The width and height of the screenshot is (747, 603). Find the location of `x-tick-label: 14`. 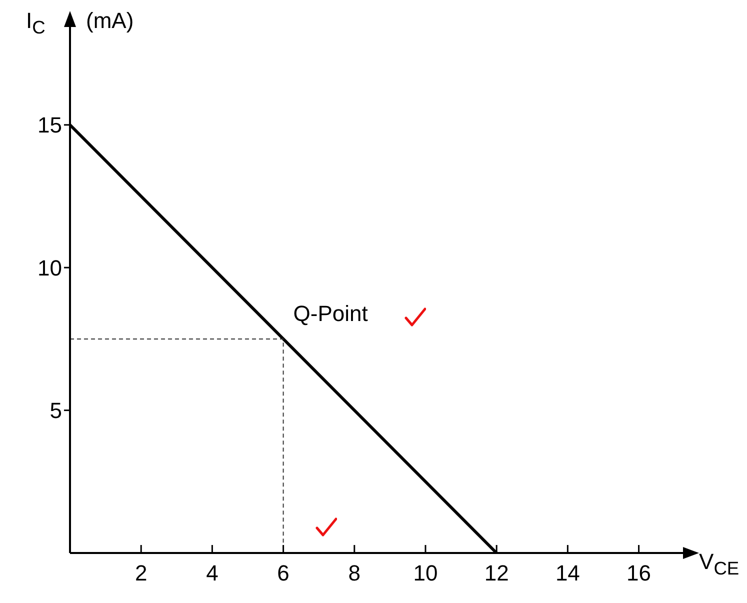

x-tick-label: 14 is located at coordinates (567, 573).